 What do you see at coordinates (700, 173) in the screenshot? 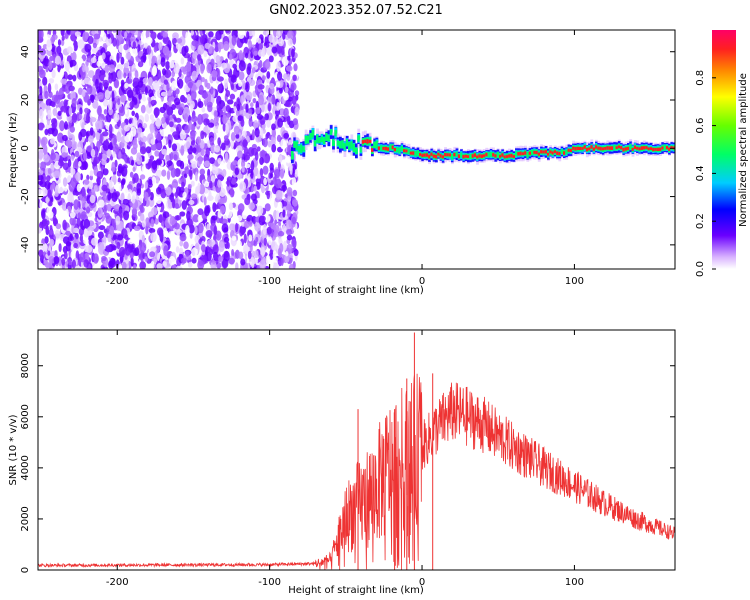
I see `colorbar-tick-label: 0.4` at bounding box center [700, 173].